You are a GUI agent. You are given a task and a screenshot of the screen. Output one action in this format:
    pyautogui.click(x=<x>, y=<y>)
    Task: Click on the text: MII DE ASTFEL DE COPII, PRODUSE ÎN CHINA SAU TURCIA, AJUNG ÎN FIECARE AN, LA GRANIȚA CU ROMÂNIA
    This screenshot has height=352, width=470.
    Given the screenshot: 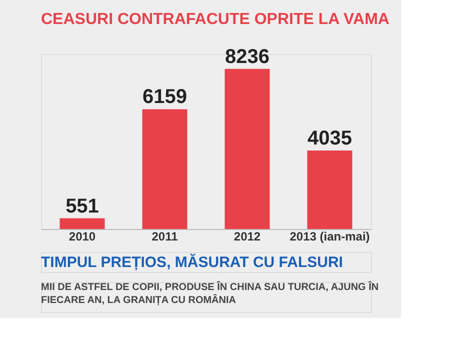 What is the action you would take?
    pyautogui.click(x=210, y=293)
    